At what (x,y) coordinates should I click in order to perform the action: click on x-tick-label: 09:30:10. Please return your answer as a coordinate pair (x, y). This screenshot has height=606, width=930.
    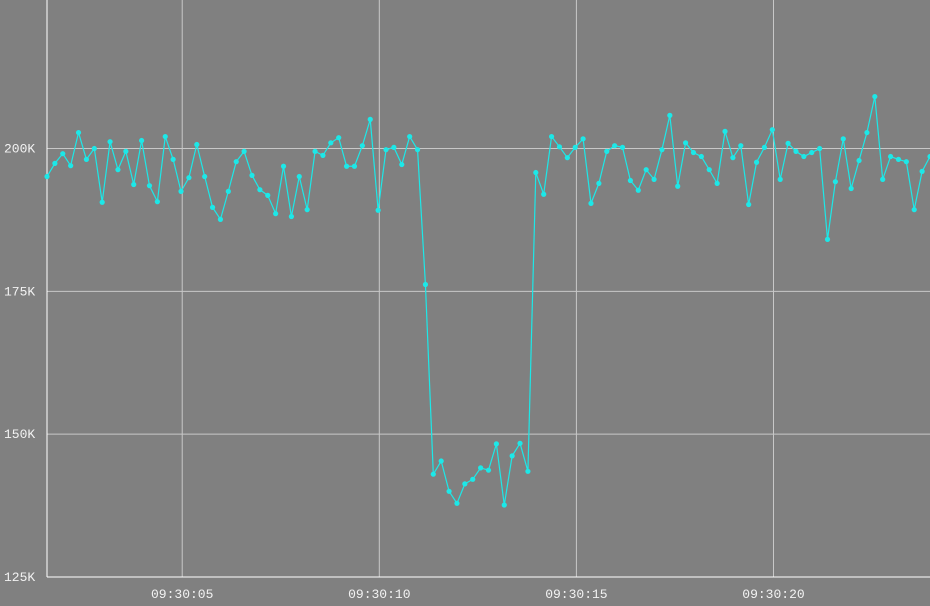
    Looking at the image, I should click on (379, 594).